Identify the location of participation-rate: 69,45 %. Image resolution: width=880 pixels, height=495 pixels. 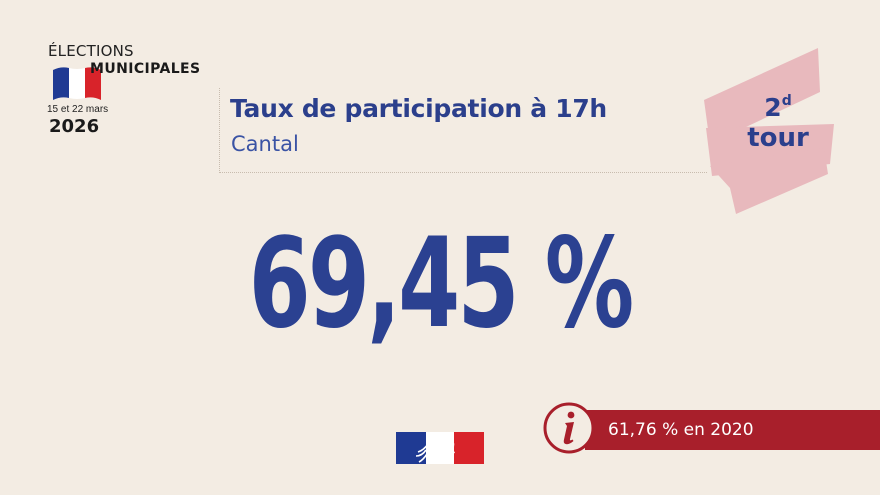
(441, 284).